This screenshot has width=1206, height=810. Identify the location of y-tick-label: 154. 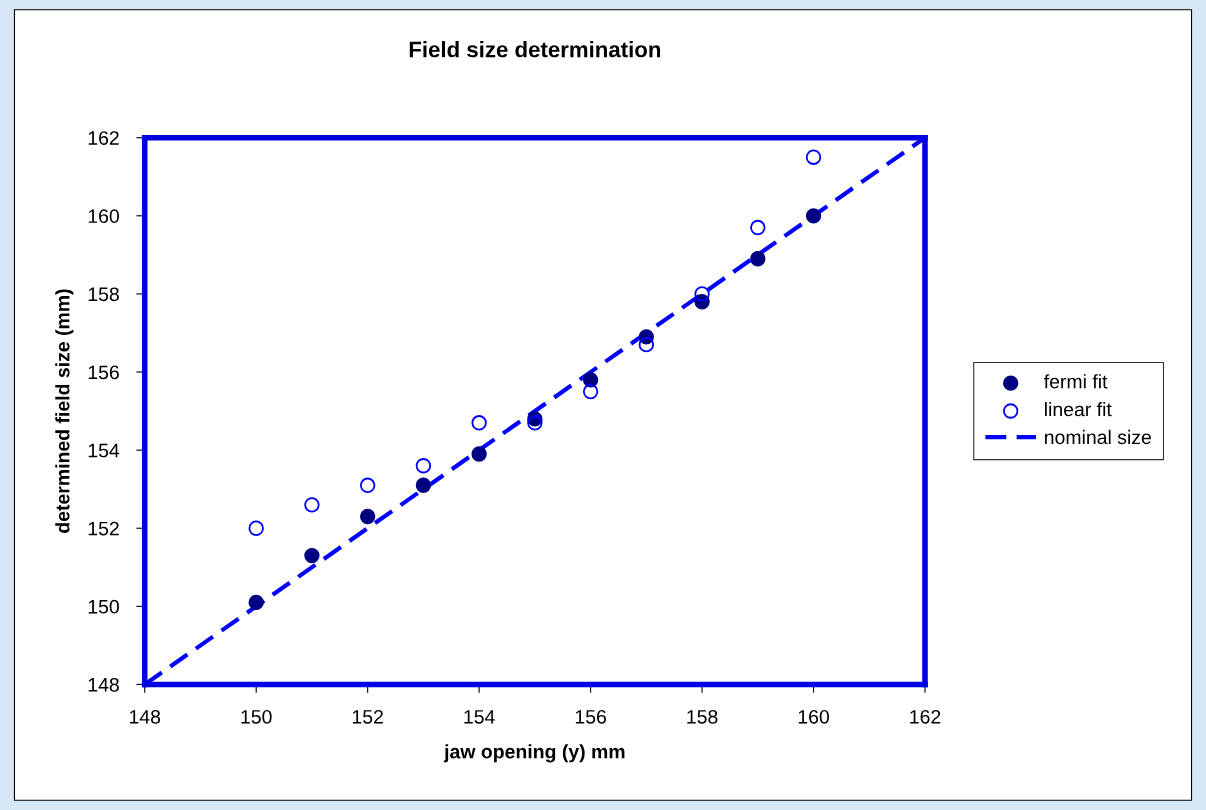
(104, 450).